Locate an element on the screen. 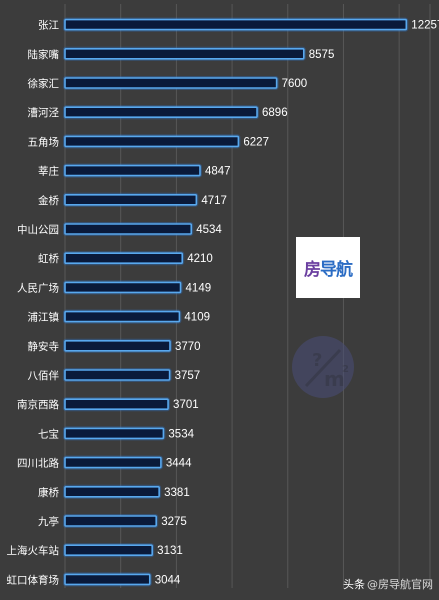 Image resolution: width=439 pixels, height=600 pixels. watermark-question: ? is located at coordinates (317, 360).